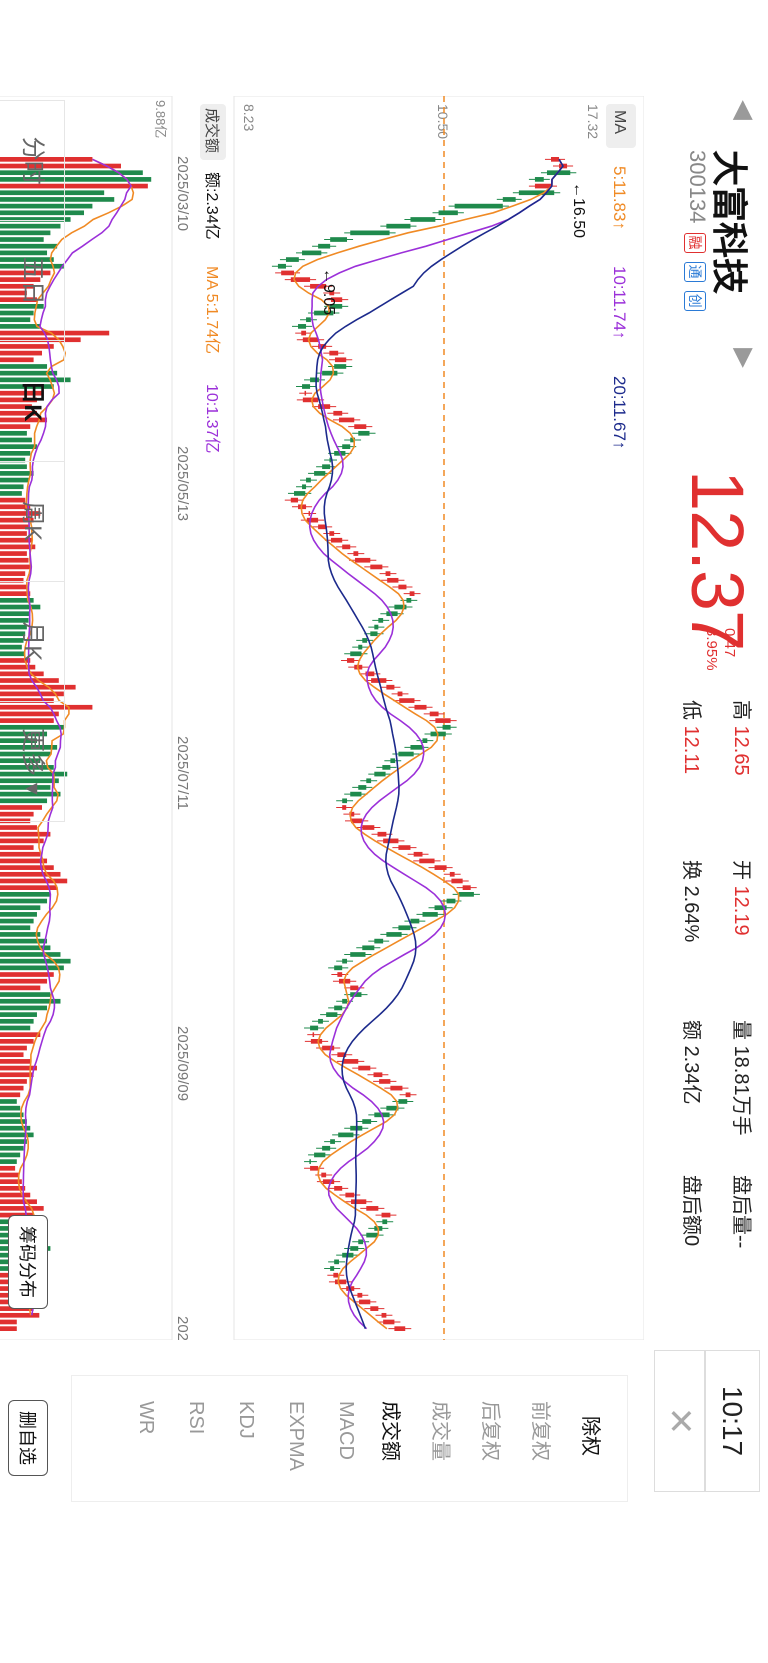 The height and width of the screenshot is (1663, 768). Describe the element at coordinates (182, 773) in the screenshot. I see `date-label: 2025/07/11` at that location.